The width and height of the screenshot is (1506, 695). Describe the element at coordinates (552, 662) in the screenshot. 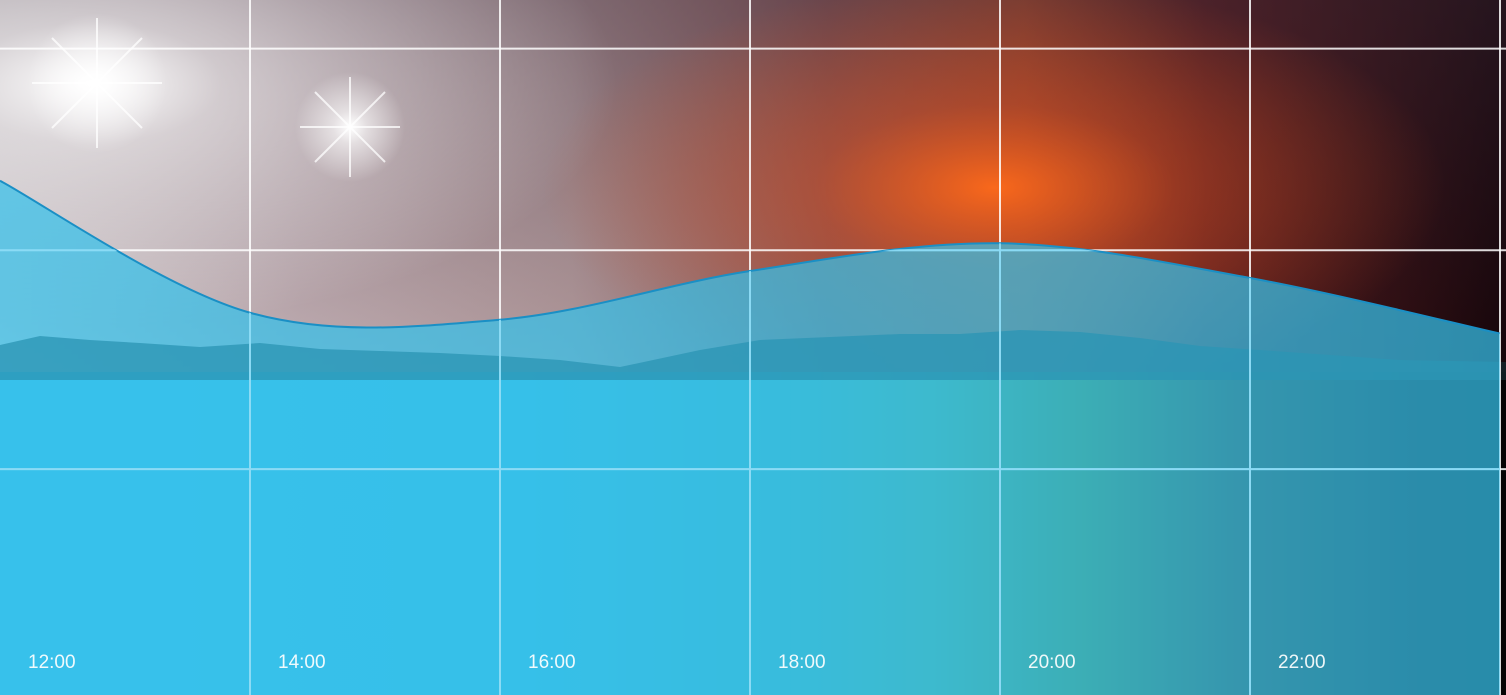

I see `x-tick-label-2: 16:00` at that location.